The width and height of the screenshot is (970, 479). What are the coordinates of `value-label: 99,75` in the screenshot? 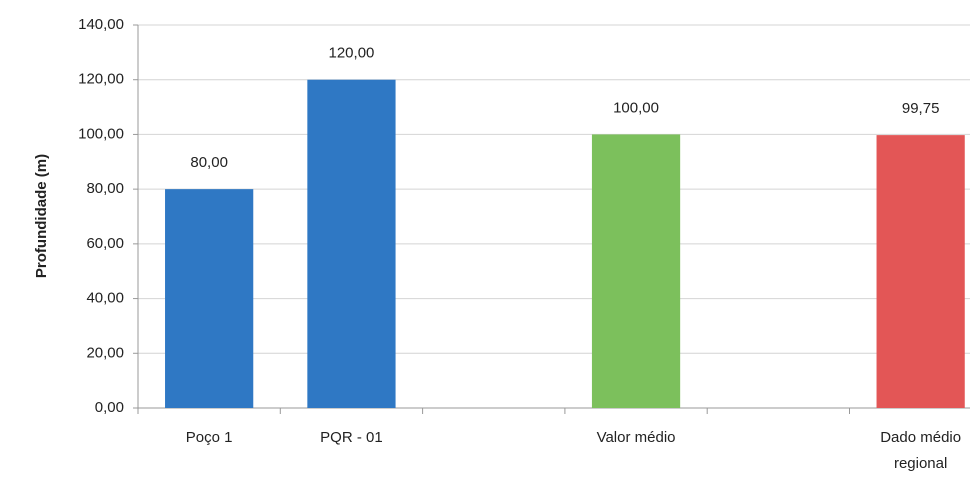 It's located at (921, 108).